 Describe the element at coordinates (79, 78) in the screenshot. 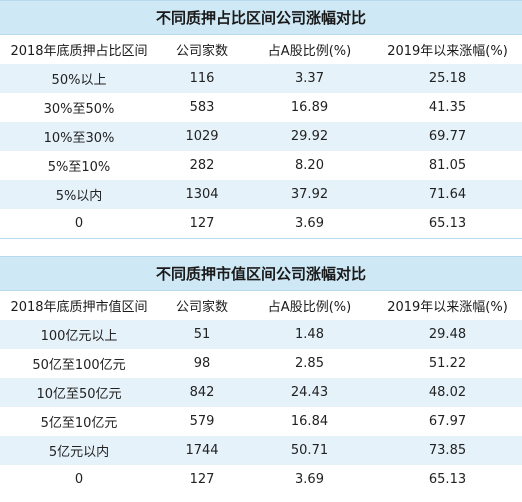

I see `cell-range: 50%以上` at that location.